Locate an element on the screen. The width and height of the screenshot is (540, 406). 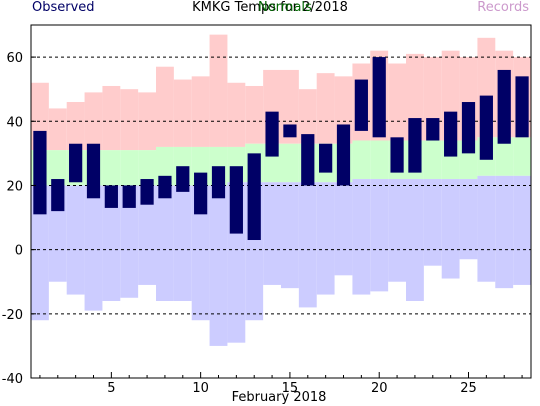
x-tick-label: 15 is located at coordinates (290, 388).